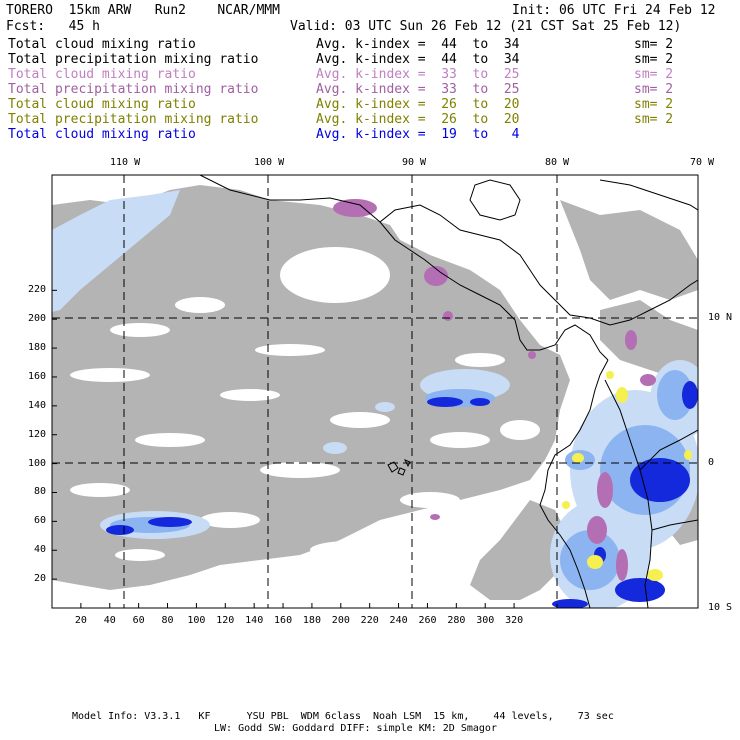  Describe the element at coordinates (283, 620) in the screenshot. I see `x-index-label: 160` at that location.